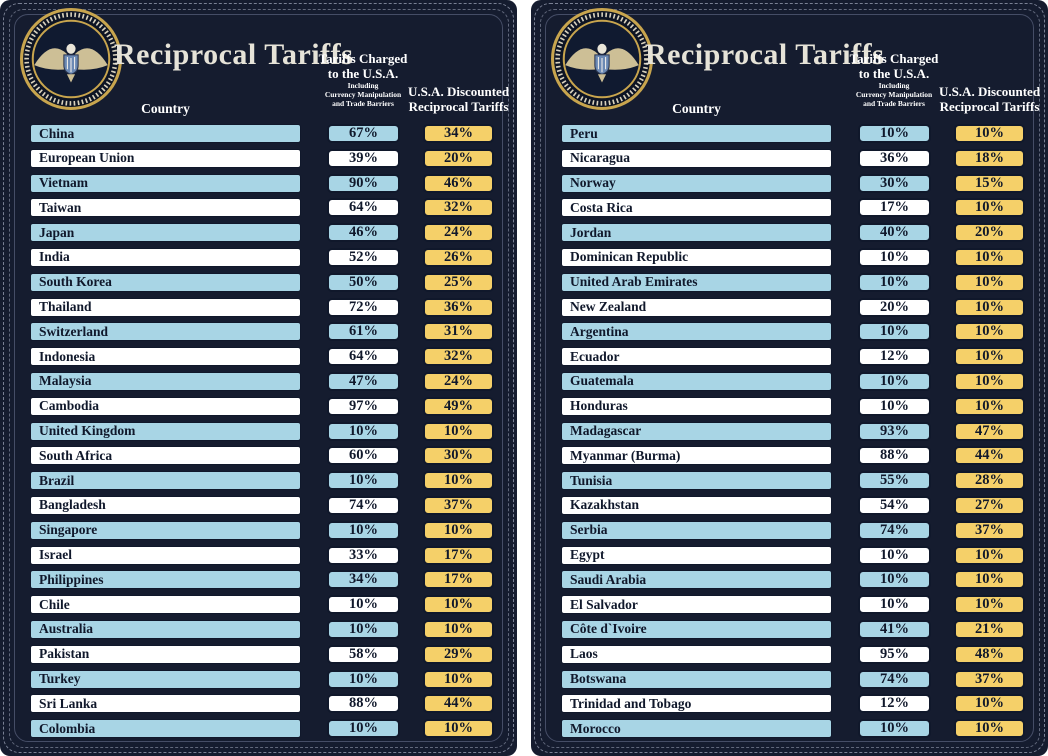  I want to click on table-row: Philippines 34% 17%, so click(262, 582).